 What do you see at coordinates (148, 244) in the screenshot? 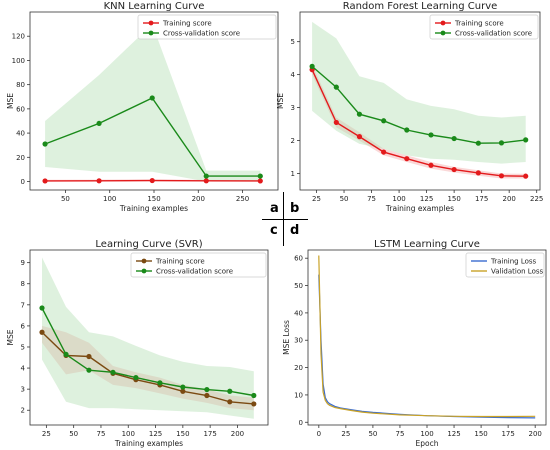
I see `chart-title: Learning Curve (SVR)` at bounding box center [148, 244].